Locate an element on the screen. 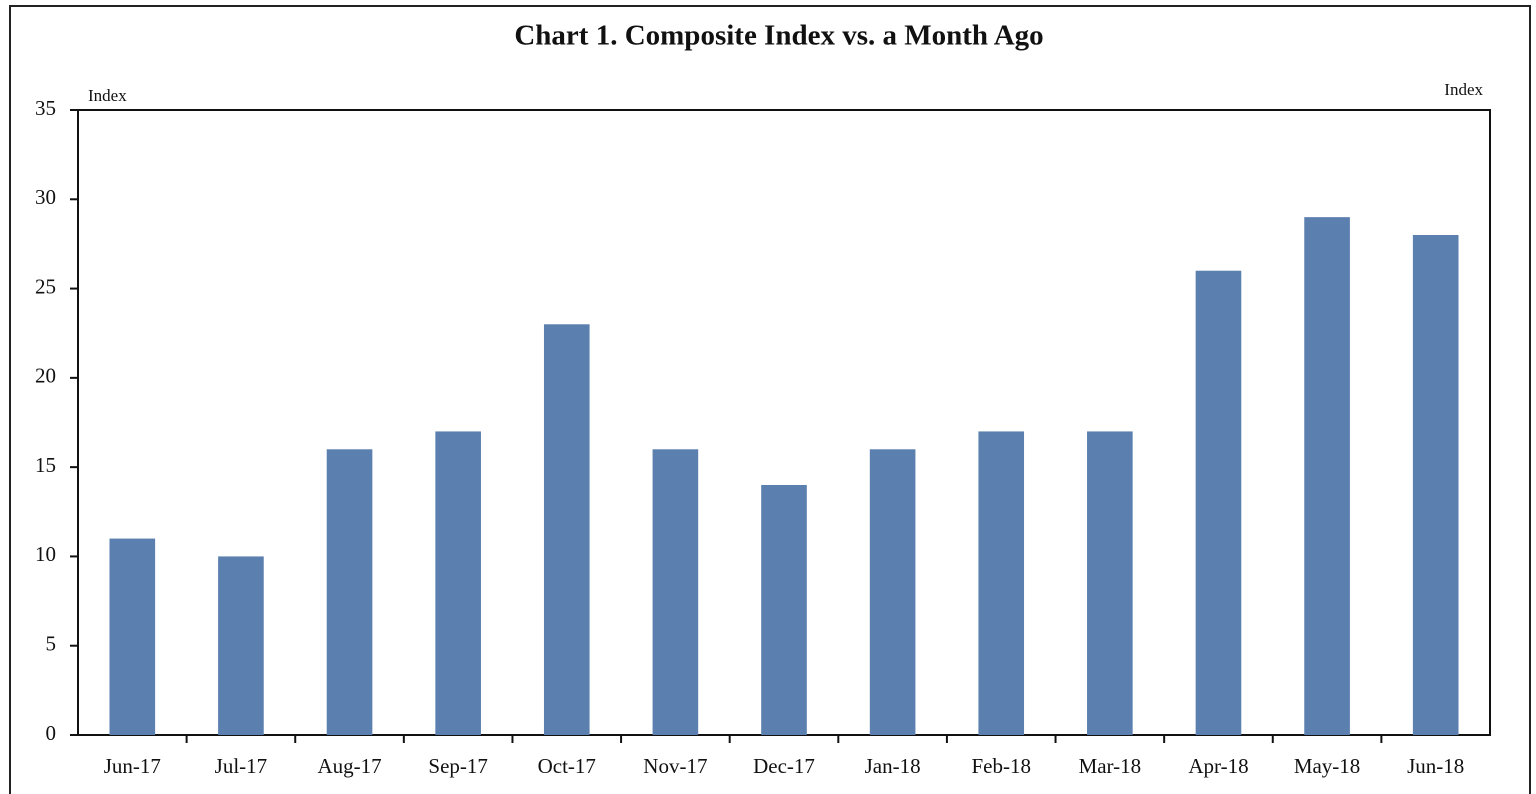 Image resolution: width=1536 pixels, height=794 pixels. y-tick-label: 10 is located at coordinates (45, 554).